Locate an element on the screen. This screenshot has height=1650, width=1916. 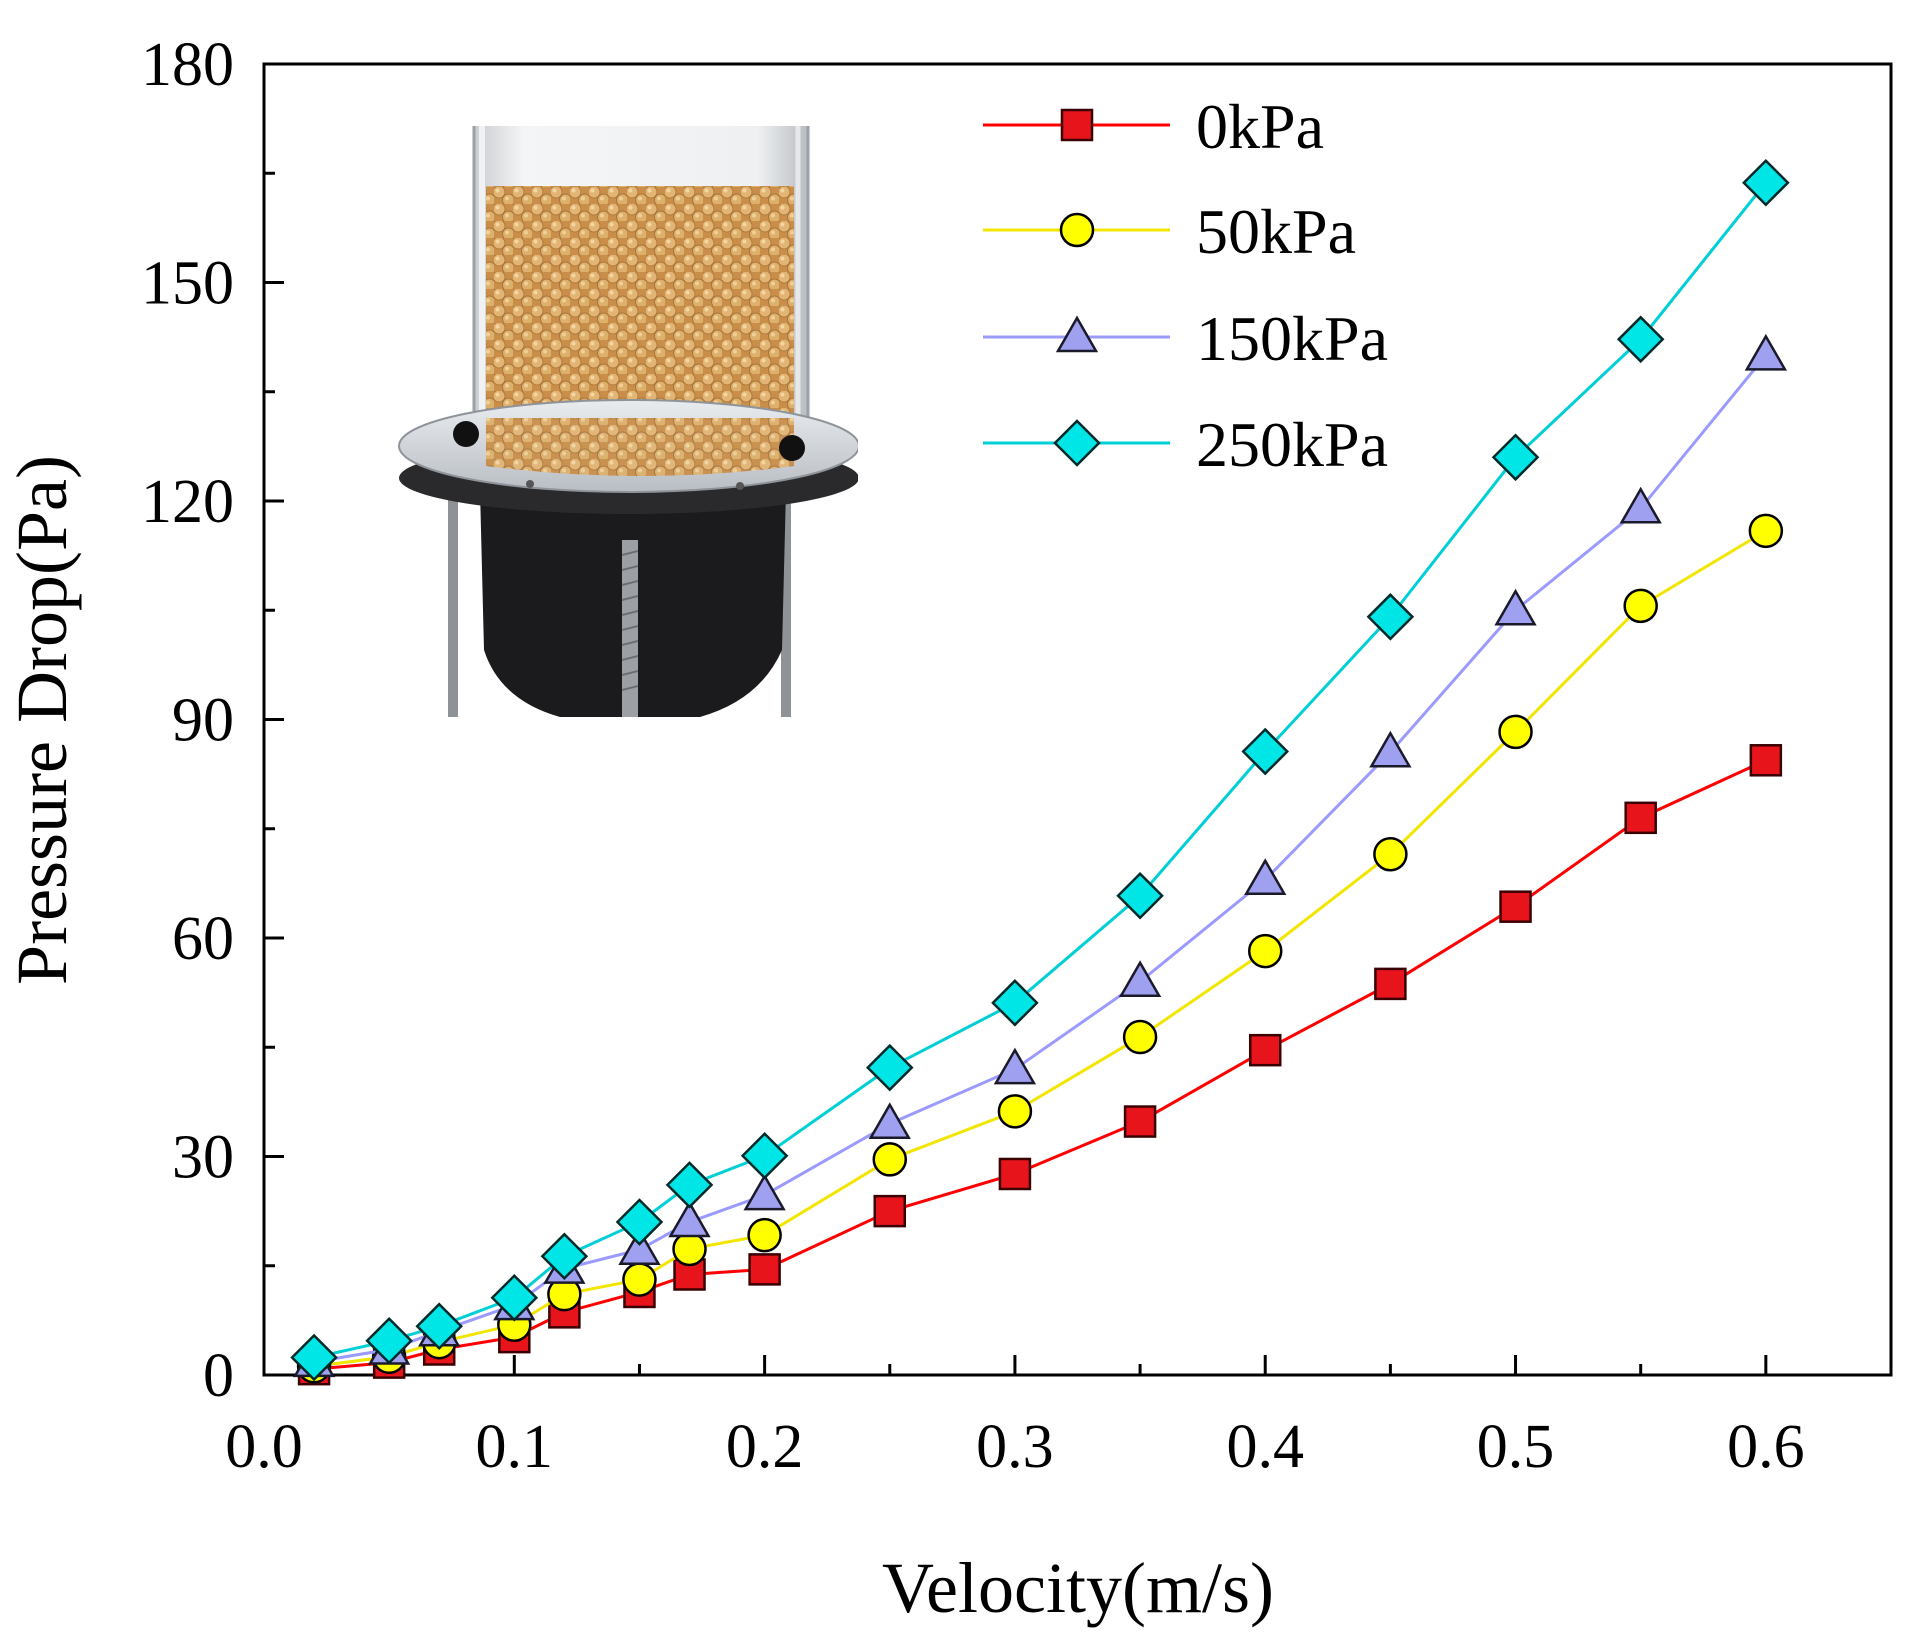
marker-250kPa-0.6 is located at coordinates (1766, 182).